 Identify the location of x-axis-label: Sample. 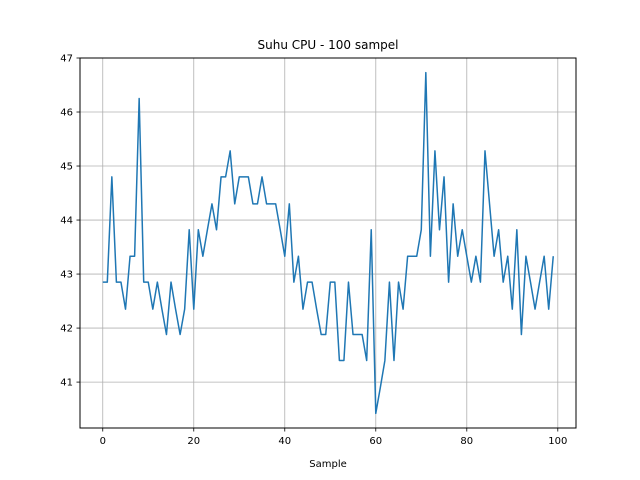
(328, 464).